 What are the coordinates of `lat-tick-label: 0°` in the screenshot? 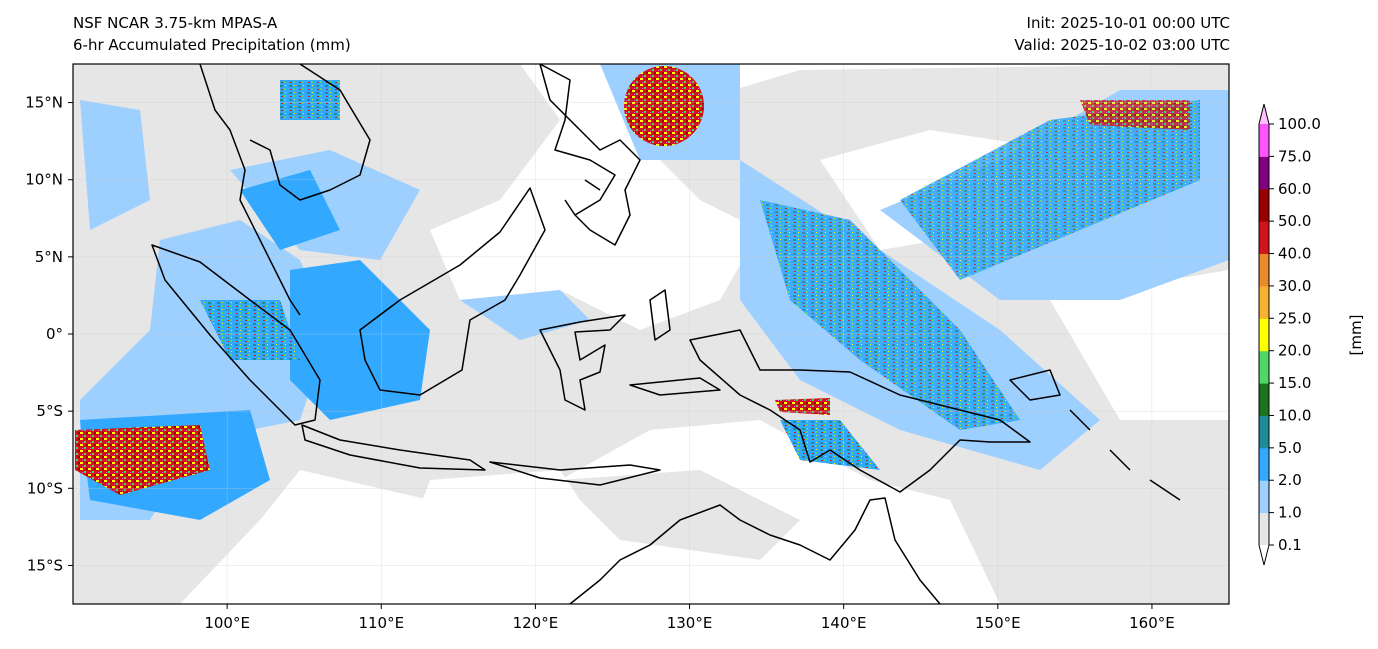 It's located at (54, 334).